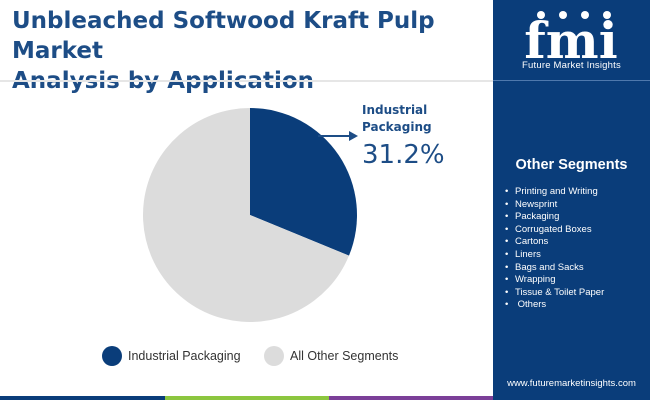 This screenshot has height=400, width=650. Describe the element at coordinates (274, 356) in the screenshot. I see `legend-swatch-all-other-segments` at that location.